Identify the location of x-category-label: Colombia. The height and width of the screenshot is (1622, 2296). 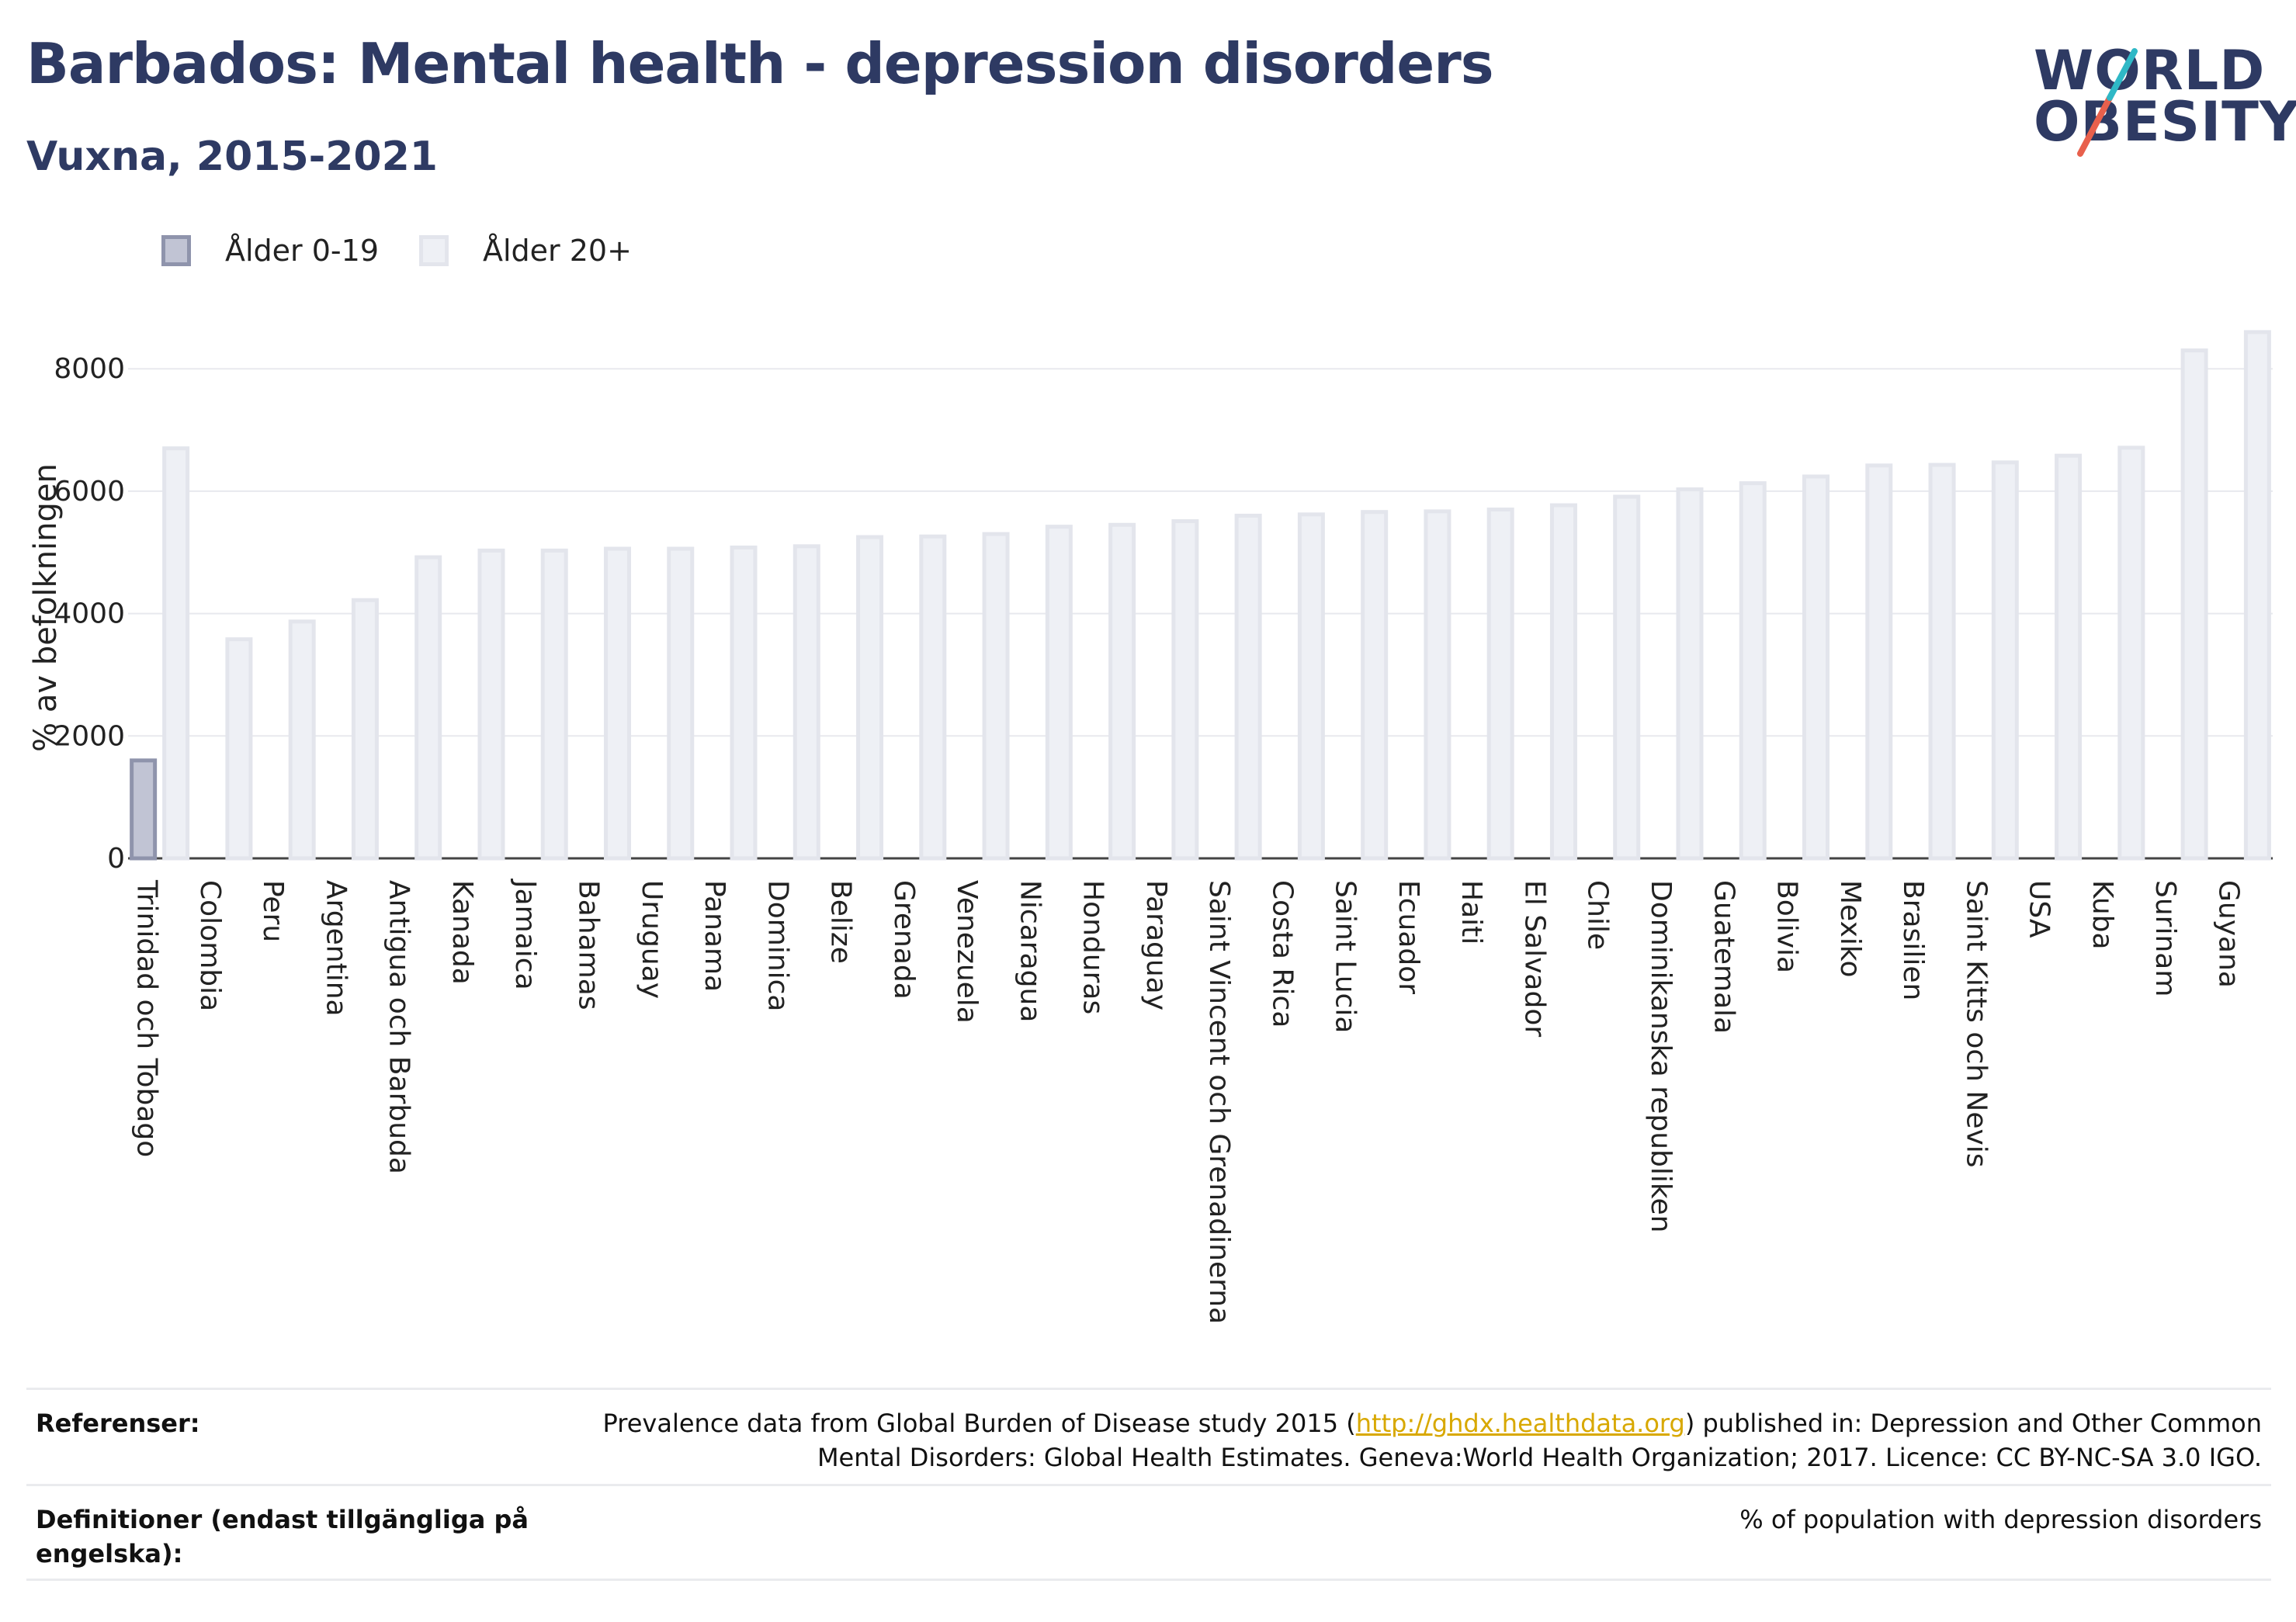
(210, 945).